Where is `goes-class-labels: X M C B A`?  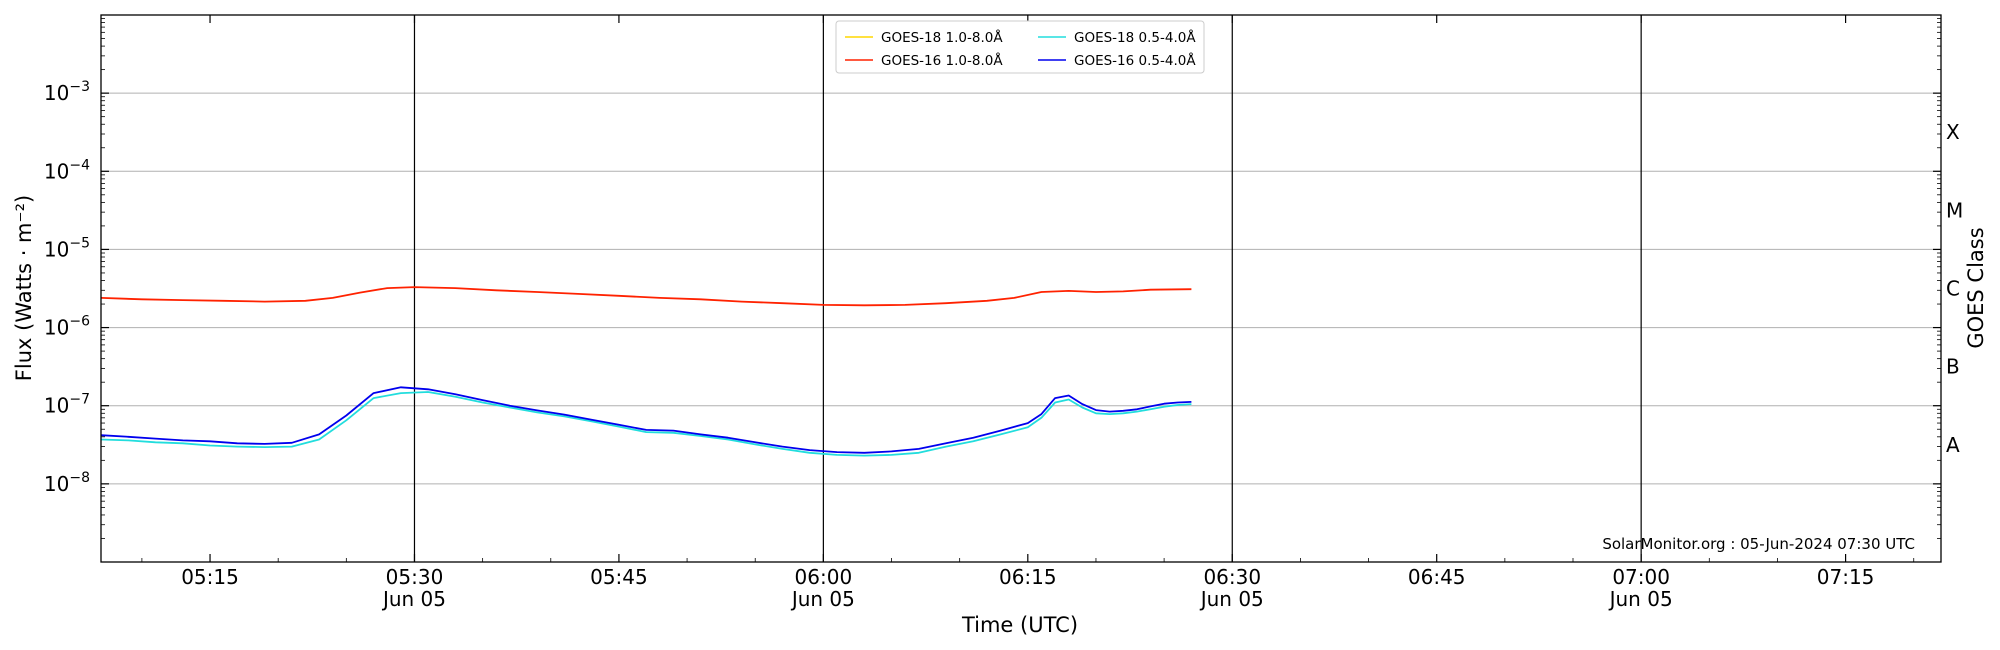
goes-class-labels: X M C B A is located at coordinates (1954, 288).